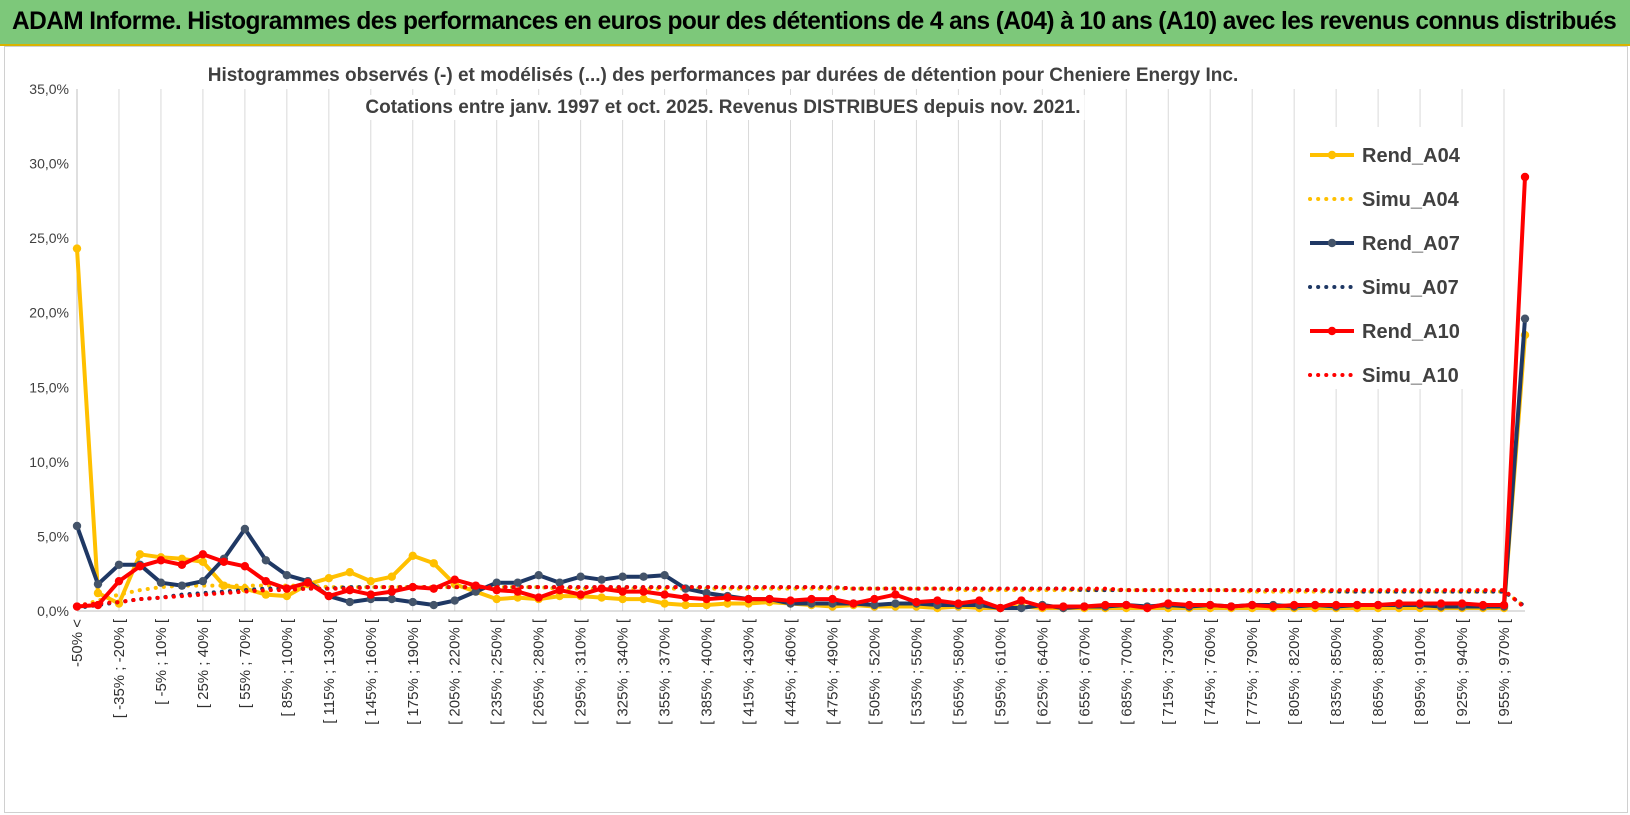  I want to click on x-tick-label: [ 625% ; 640% [, so click(1042, 671).